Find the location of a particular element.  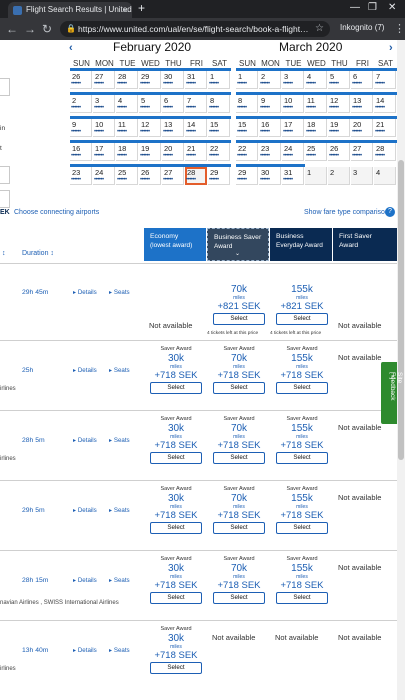

page-scrollbar is located at coordinates (401, 370).